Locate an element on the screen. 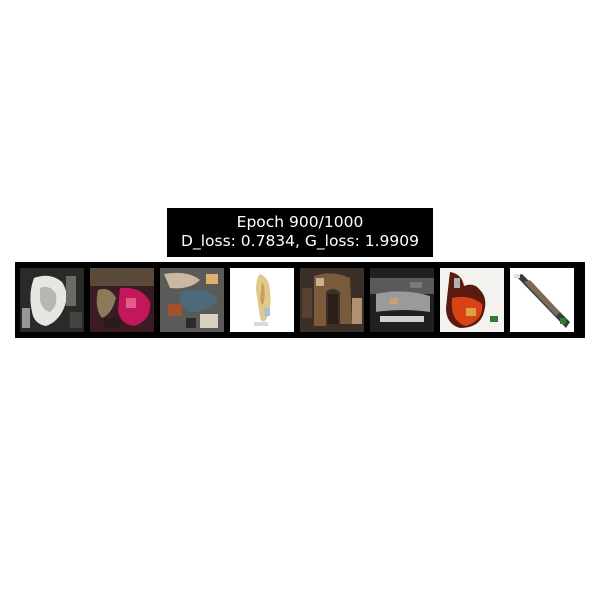 The height and width of the screenshot is (600, 600). sample-grid is located at coordinates (300, 300).